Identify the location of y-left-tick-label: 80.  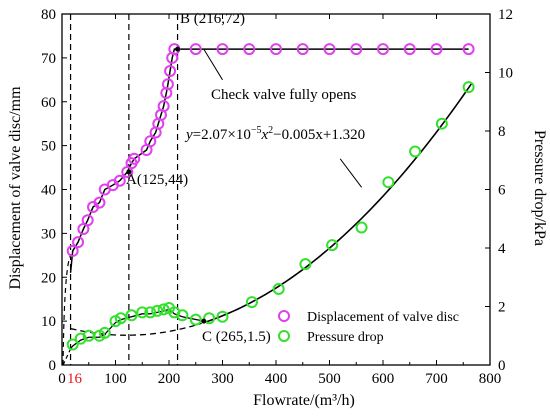
(48, 15).